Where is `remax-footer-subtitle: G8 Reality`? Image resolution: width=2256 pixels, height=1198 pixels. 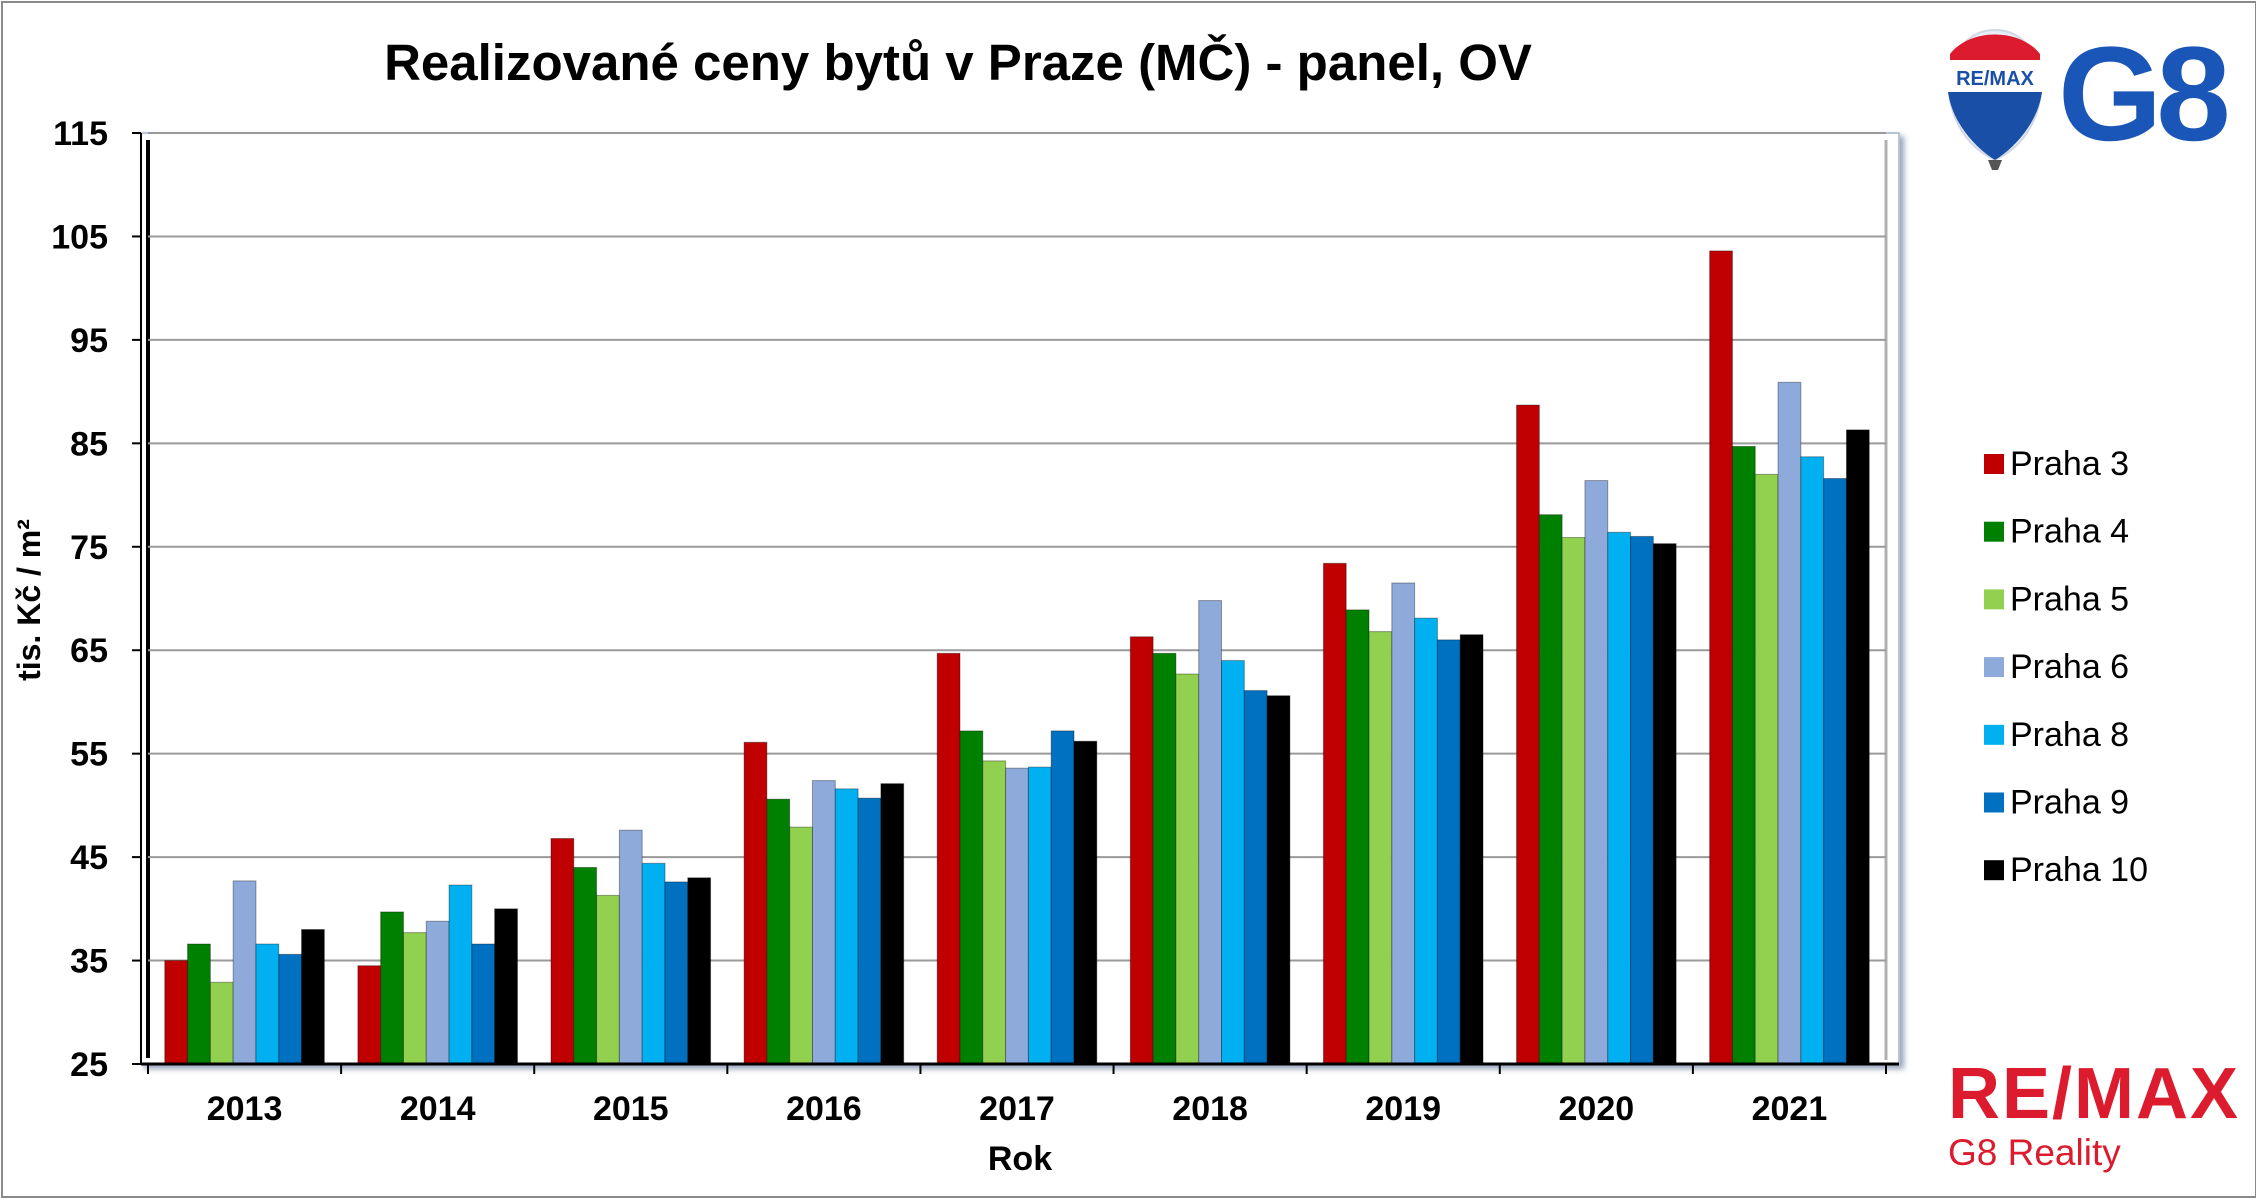
remax-footer-subtitle: G8 Reality is located at coordinates (2034, 1152).